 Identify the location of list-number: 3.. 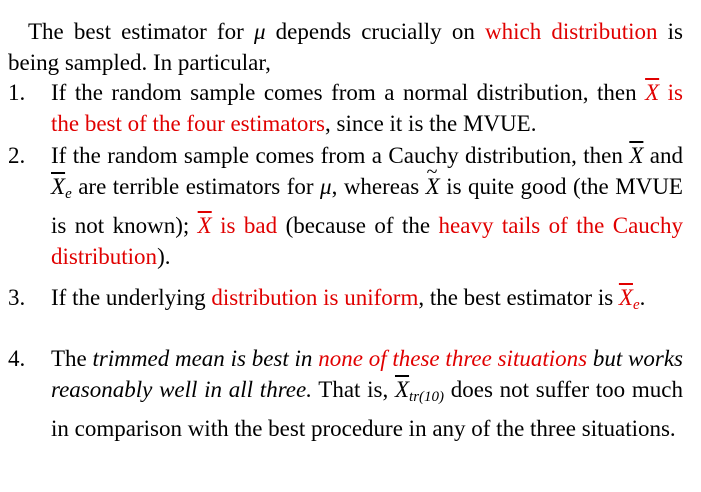
(17, 297).